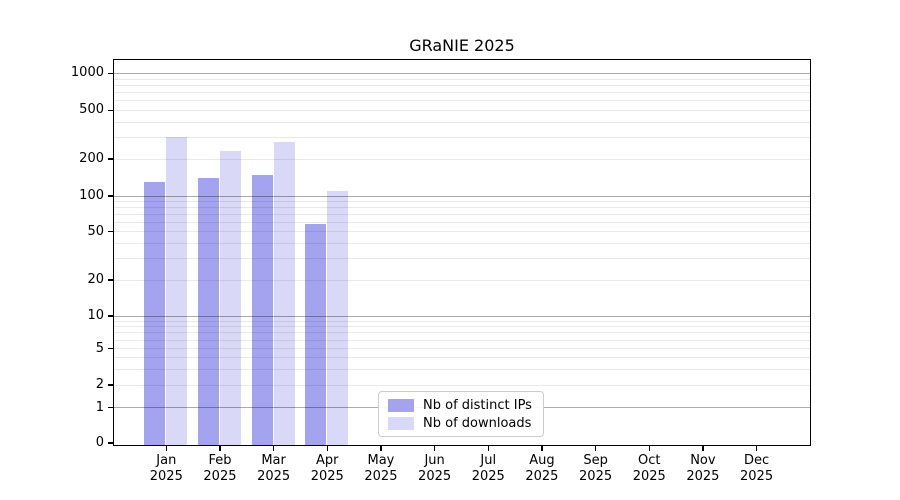 The image size is (900, 500). What do you see at coordinates (649, 469) in the screenshot?
I see `x-tick-label-oct: Oct 2025` at bounding box center [649, 469].